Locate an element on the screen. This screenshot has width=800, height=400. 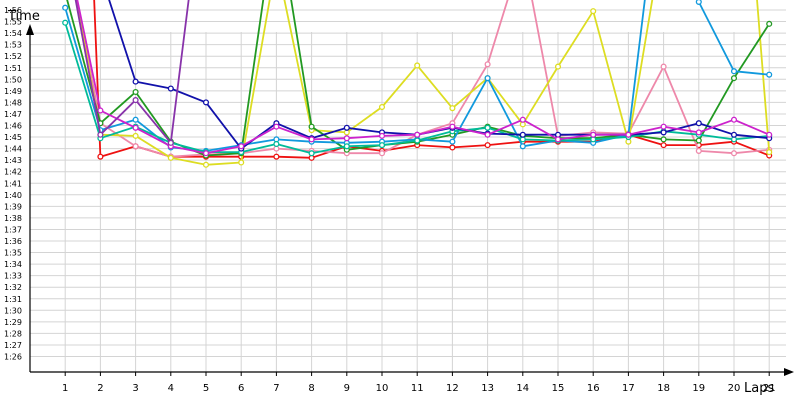
y-tick-label: 1:41 is located at coordinates (13, 183).